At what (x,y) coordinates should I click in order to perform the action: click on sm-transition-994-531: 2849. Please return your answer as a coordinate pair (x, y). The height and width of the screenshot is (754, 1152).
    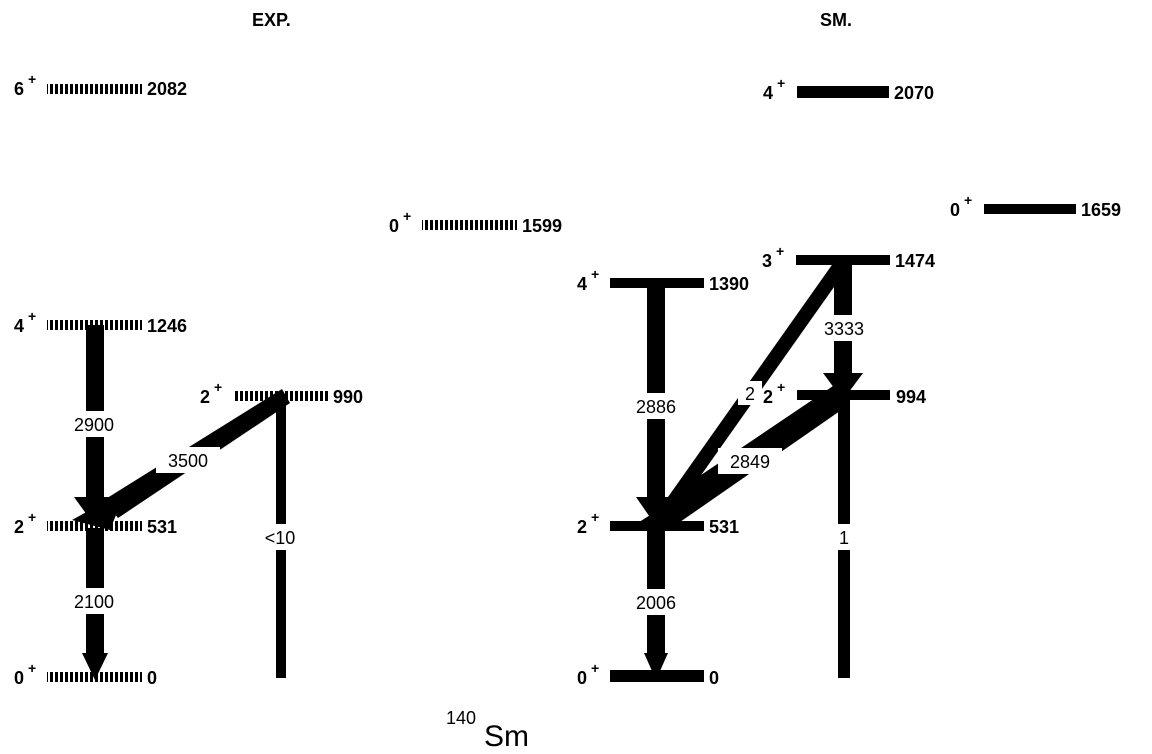
    Looking at the image, I should click on (743, 457).